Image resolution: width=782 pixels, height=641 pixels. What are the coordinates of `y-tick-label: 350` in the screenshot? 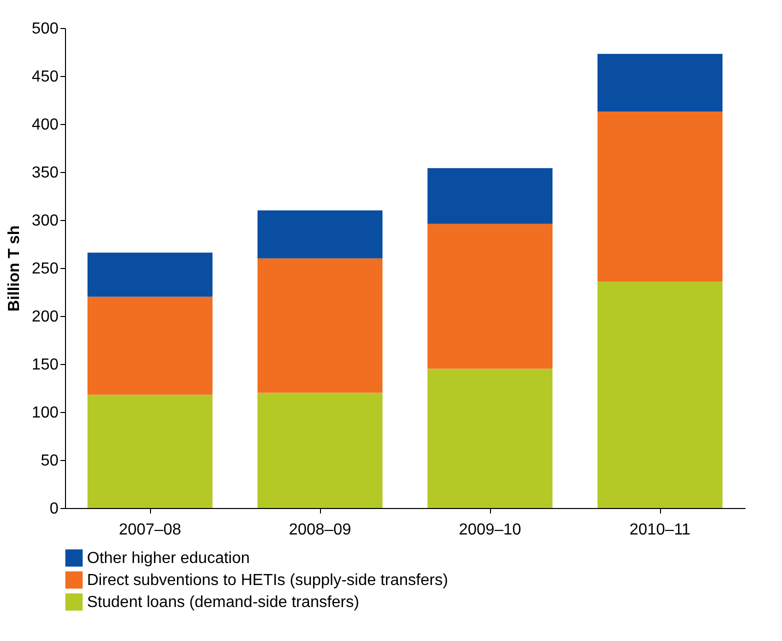 It's located at (45, 173).